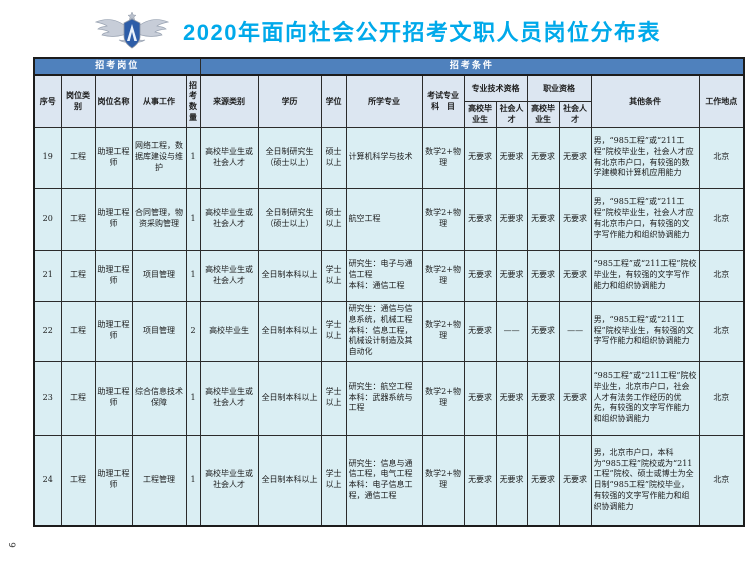  I want to click on col-header-degree: 学位, so click(333, 101).